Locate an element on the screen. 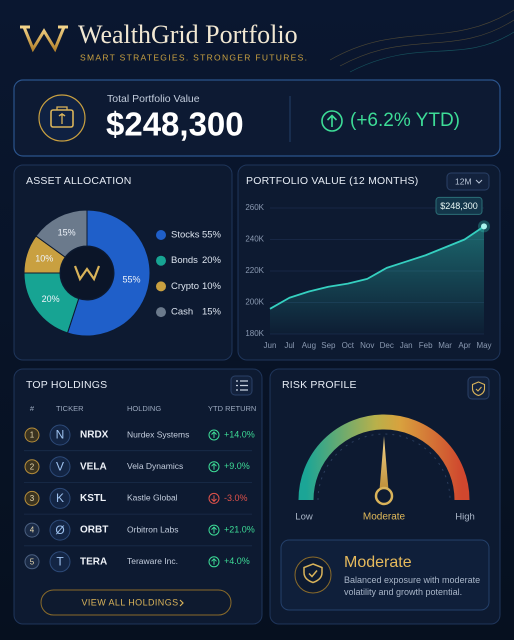 The width and height of the screenshot is (514, 640). range-selector is located at coordinates (468, 181).